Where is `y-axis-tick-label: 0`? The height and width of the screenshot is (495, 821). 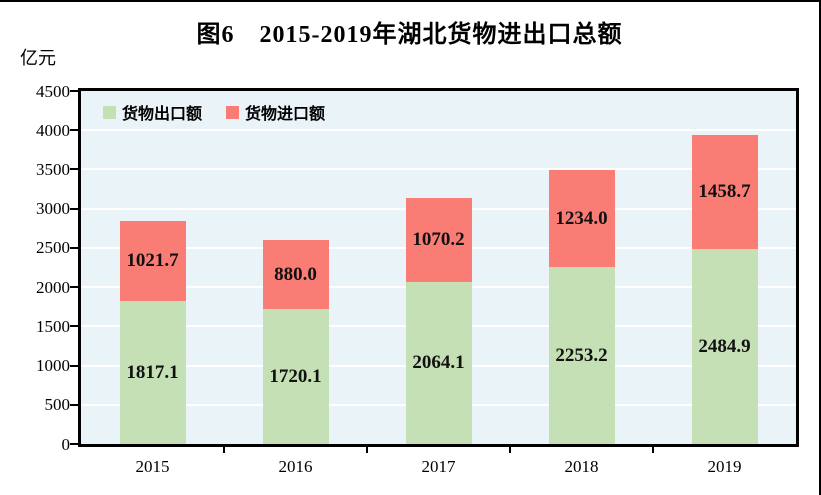 y-axis-tick-label: 0 is located at coordinates (66, 444).